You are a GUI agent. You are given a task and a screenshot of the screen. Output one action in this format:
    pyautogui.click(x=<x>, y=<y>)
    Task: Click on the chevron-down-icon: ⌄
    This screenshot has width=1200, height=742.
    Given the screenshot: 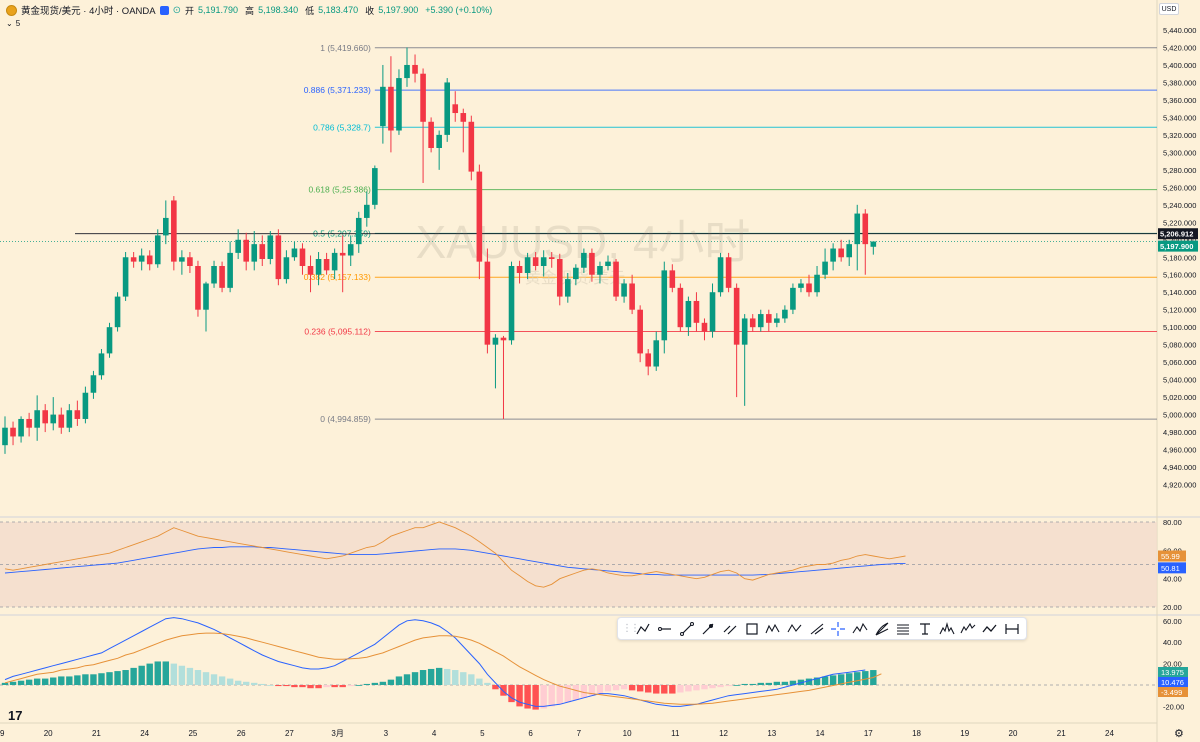 What is the action you would take?
    pyautogui.click(x=9, y=23)
    